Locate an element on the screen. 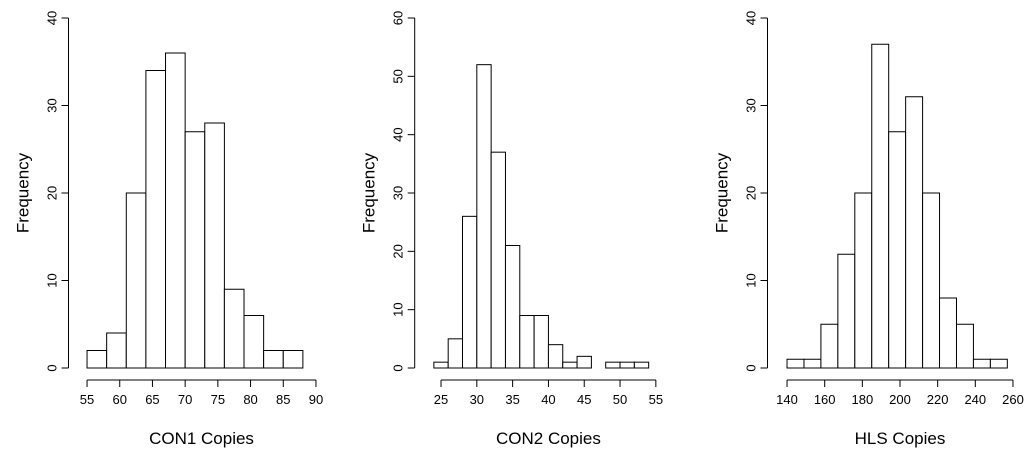  x-tick-label: 25 is located at coordinates (441, 399).